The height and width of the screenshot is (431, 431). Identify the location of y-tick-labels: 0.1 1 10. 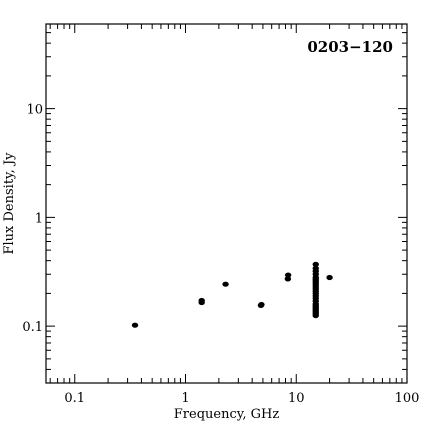
(32, 219).